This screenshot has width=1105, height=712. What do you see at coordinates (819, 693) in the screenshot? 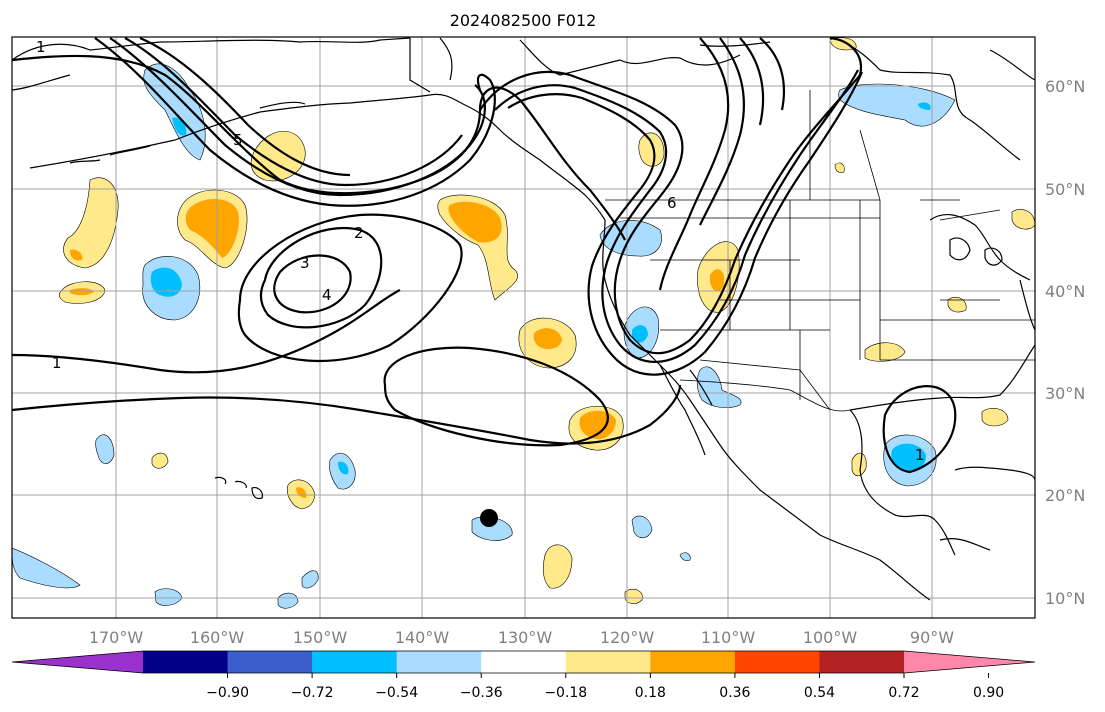
I see `colorbar-tick-label: 0.54` at bounding box center [819, 693].